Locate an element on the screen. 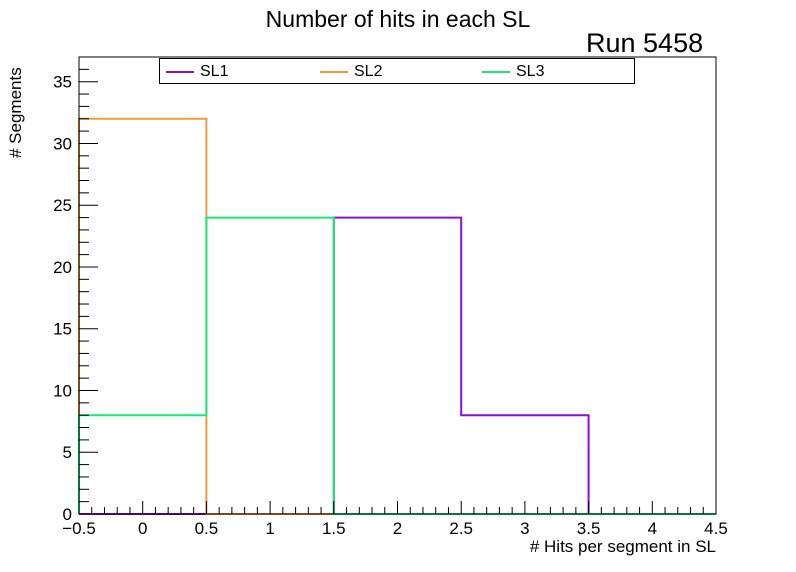  x-tick-label: 2 is located at coordinates (397, 528).